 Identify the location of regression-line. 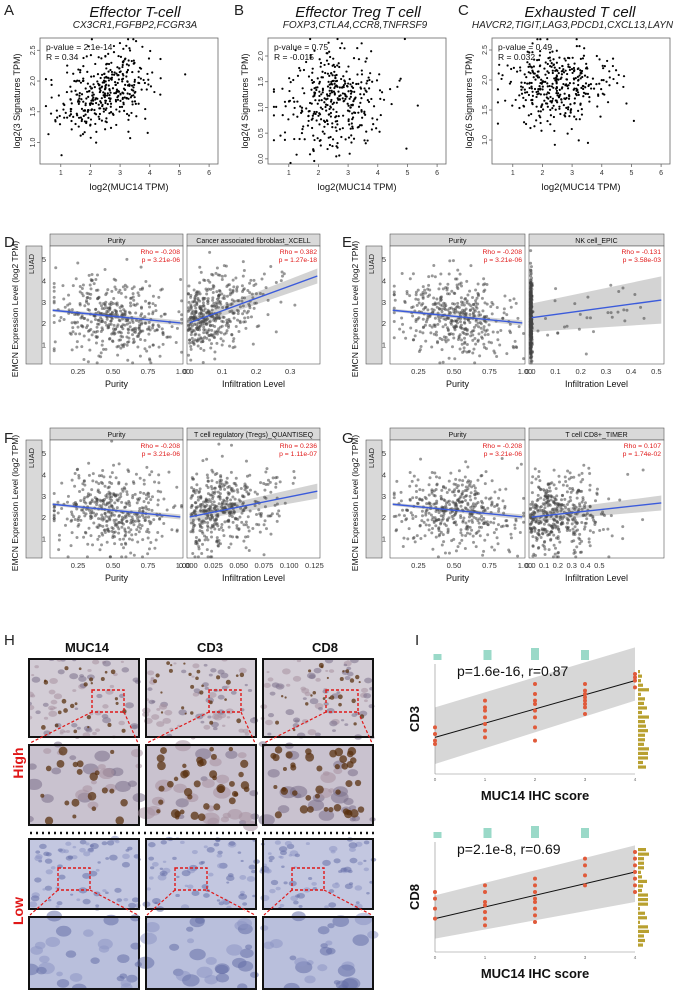
(457, 316).